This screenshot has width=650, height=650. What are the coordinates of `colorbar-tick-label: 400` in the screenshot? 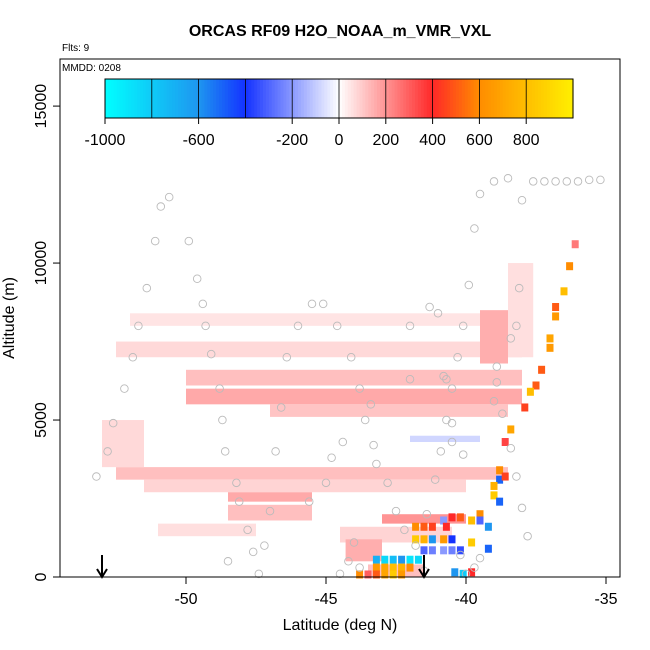 It's located at (432, 140).